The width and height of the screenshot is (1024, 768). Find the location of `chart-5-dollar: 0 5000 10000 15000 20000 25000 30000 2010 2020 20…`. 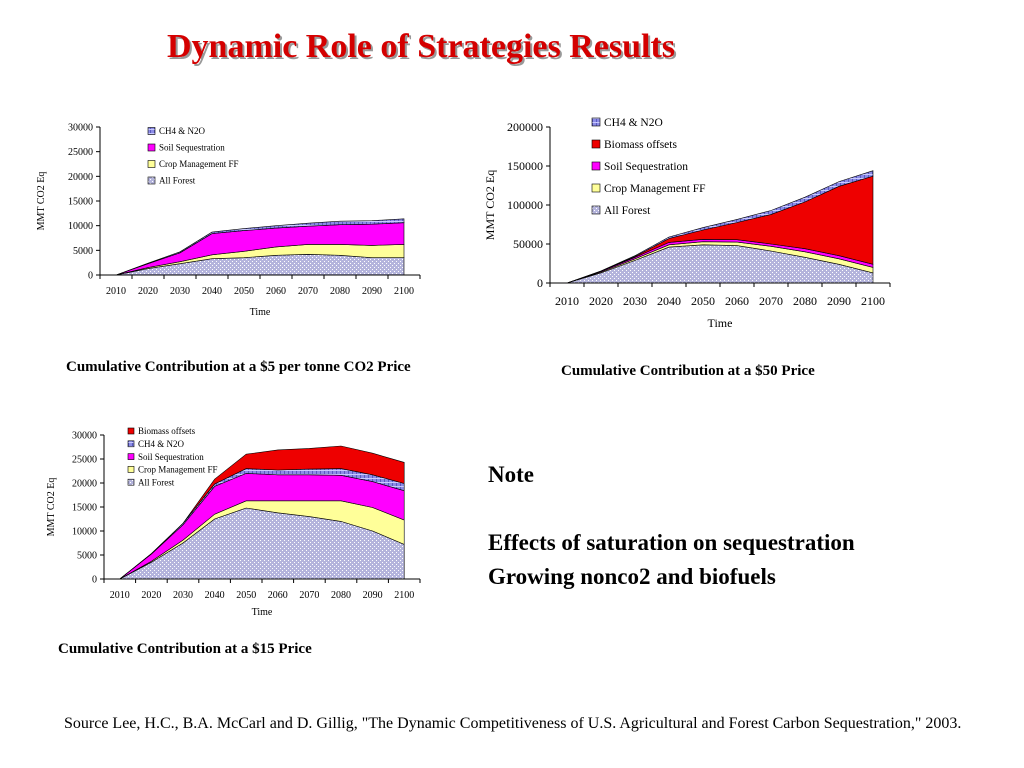

chart-5-dollar: 0 5000 10000 15000 20000 25000 30000 2010 2020 20… is located at coordinates (228, 220).